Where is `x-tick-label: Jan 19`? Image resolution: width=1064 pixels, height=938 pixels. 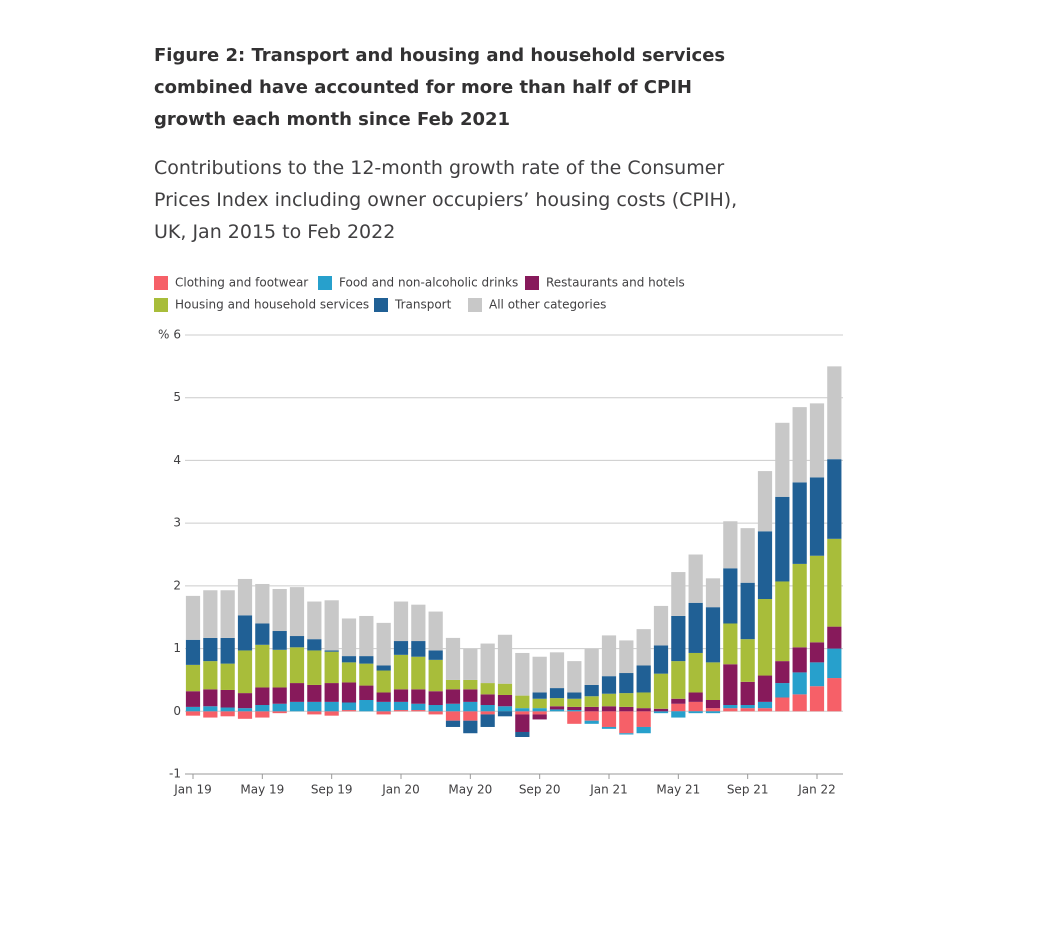 x-tick-label: Jan 19 is located at coordinates (192, 790).